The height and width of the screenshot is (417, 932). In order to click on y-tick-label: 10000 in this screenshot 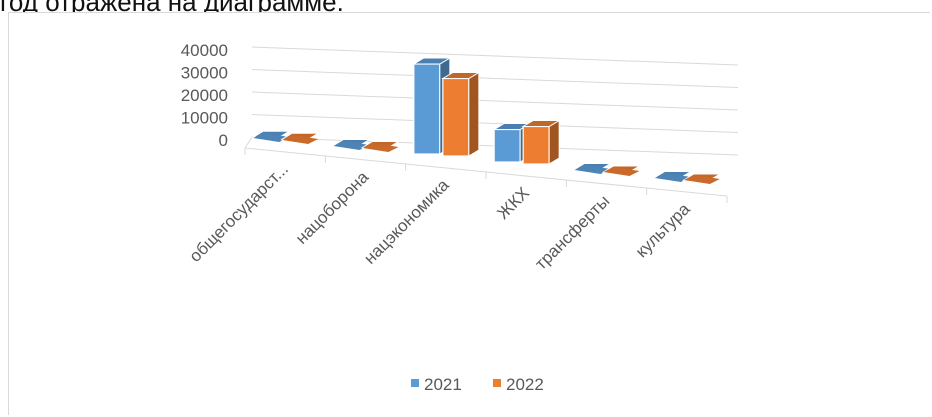, I will do `click(204, 118)`.